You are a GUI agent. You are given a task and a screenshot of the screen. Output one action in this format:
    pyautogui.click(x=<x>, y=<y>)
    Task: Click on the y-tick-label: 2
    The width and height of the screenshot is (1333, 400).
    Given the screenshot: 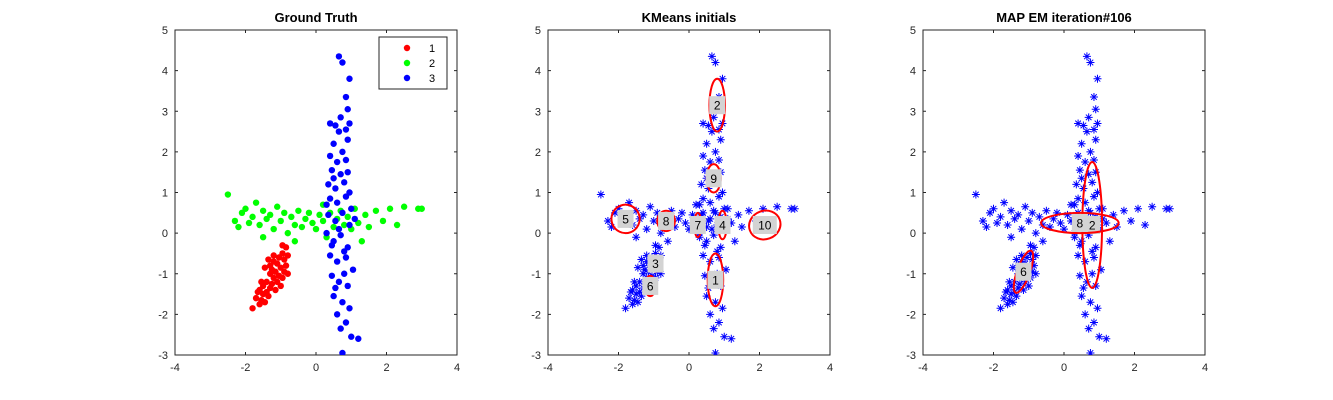 What is the action you would take?
    pyautogui.click(x=538, y=153)
    